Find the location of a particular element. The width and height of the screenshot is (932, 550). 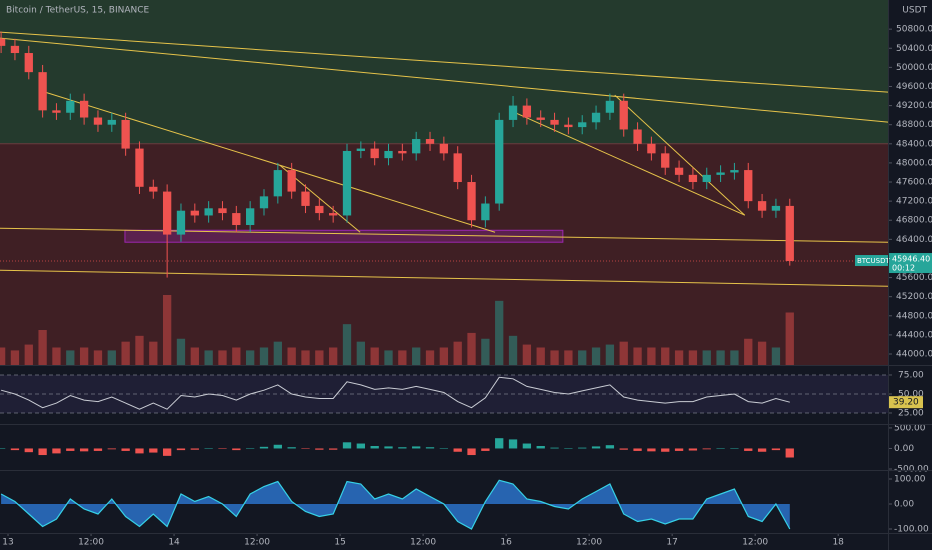

price-tag-countdown: 00:12 is located at coordinates (903, 268).